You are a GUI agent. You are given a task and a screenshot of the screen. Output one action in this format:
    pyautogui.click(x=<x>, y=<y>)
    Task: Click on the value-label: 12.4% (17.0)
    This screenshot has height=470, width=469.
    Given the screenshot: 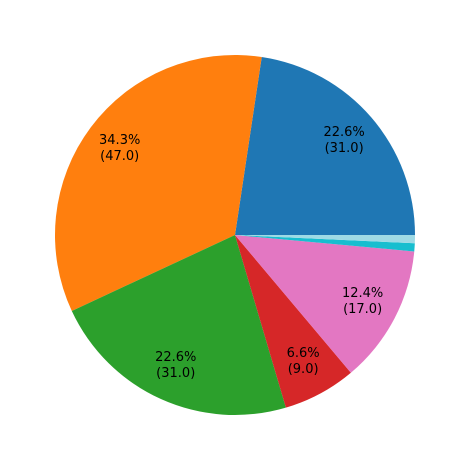 What is the action you would take?
    pyautogui.click(x=362, y=301)
    